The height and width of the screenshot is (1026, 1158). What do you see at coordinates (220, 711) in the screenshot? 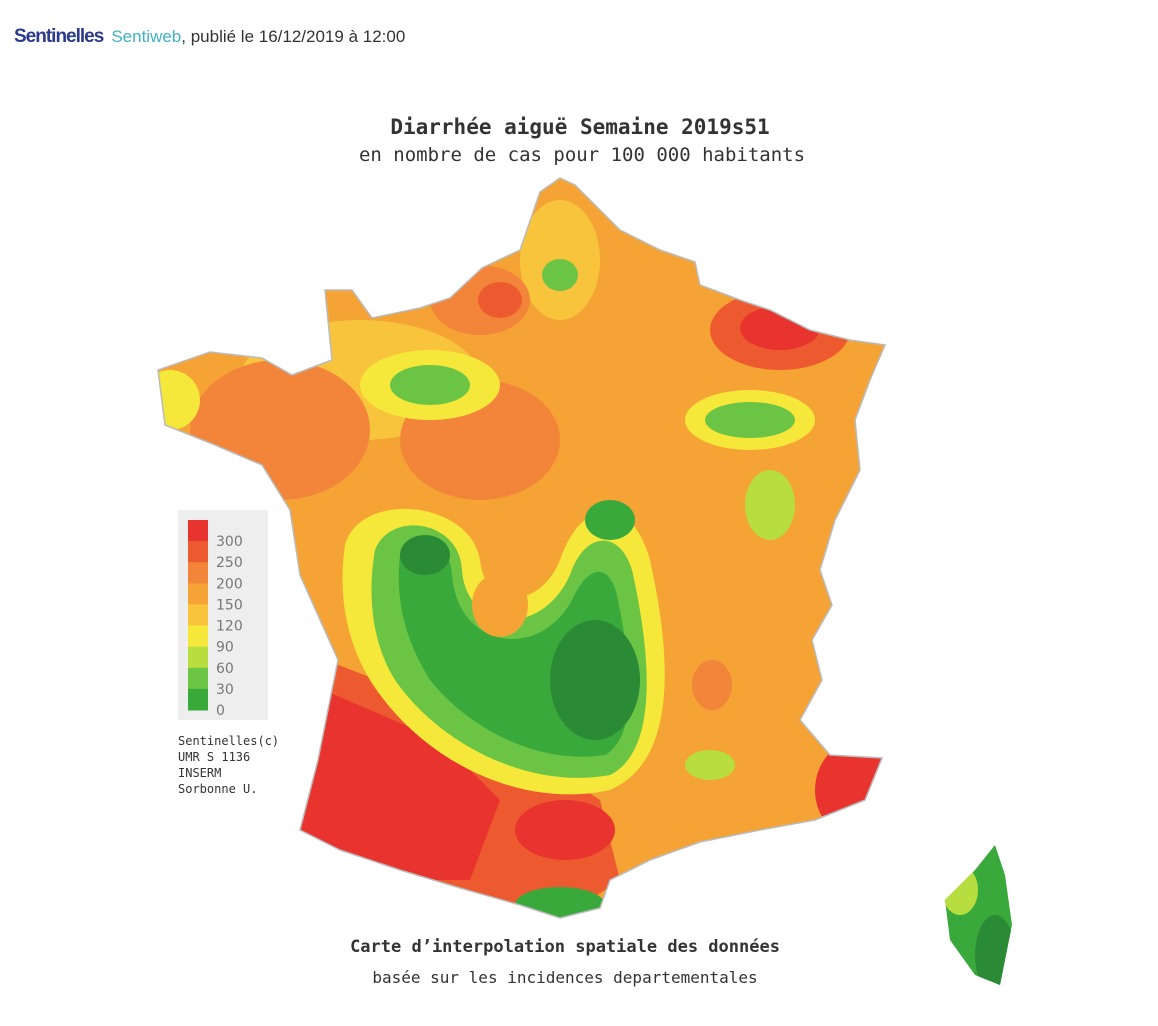
I see `legend-label: 0` at bounding box center [220, 711].